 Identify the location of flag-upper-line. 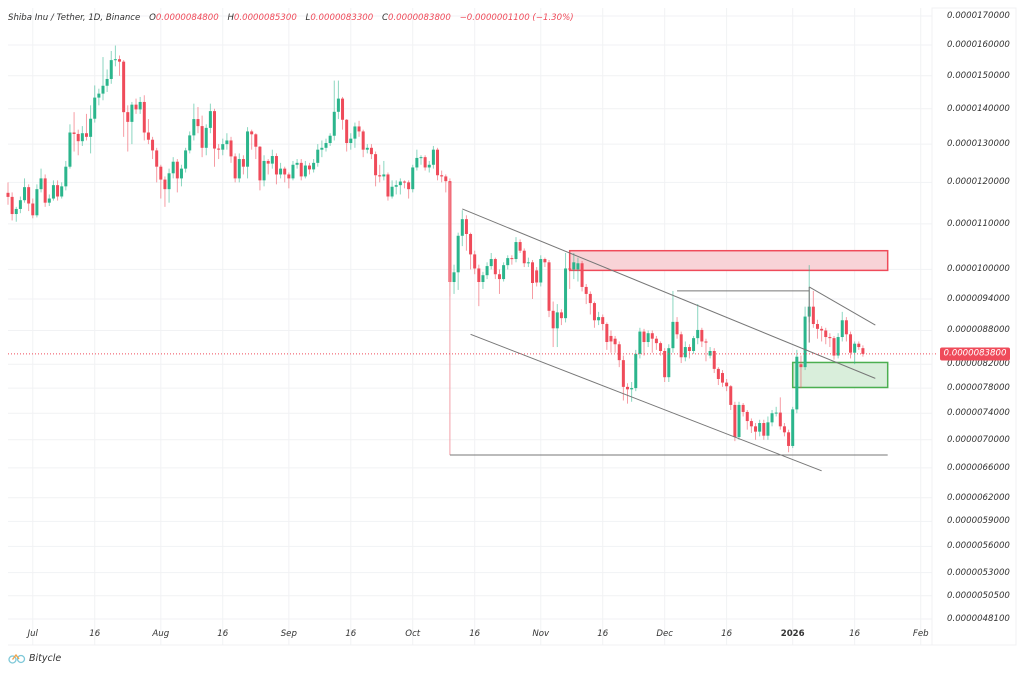
(842, 306).